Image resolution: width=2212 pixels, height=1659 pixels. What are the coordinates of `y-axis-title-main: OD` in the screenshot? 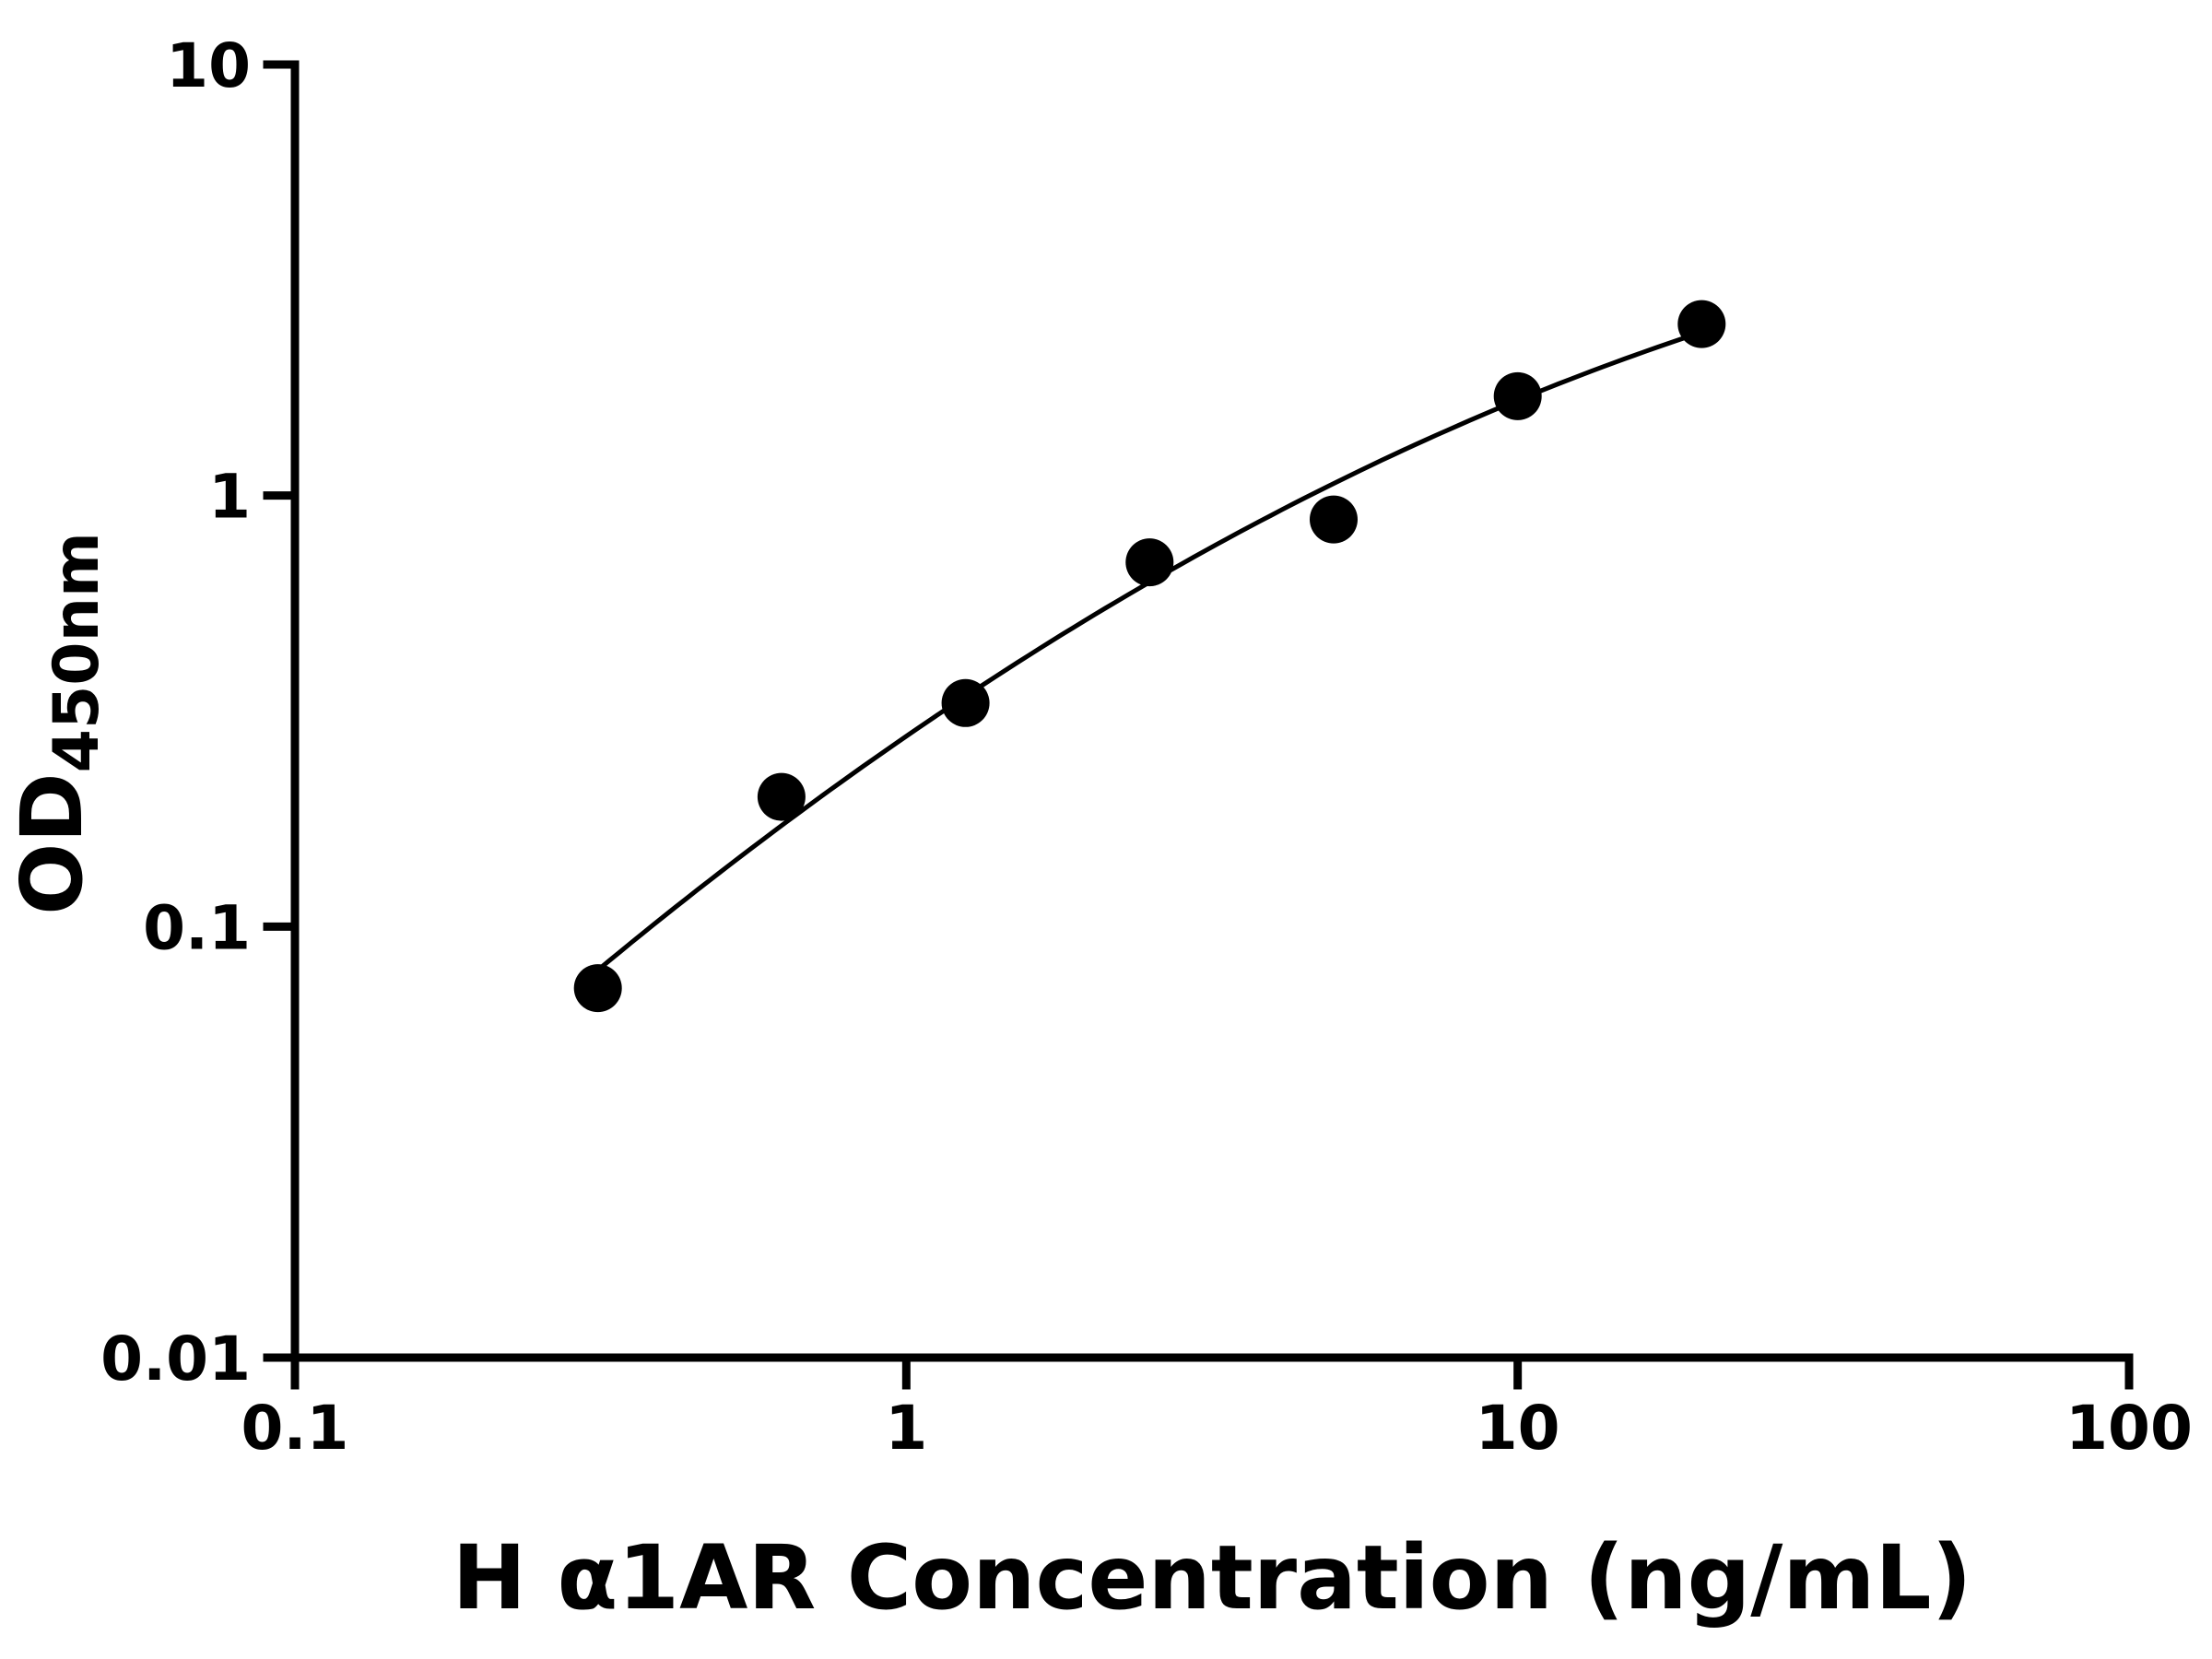 It's located at (52, 843).